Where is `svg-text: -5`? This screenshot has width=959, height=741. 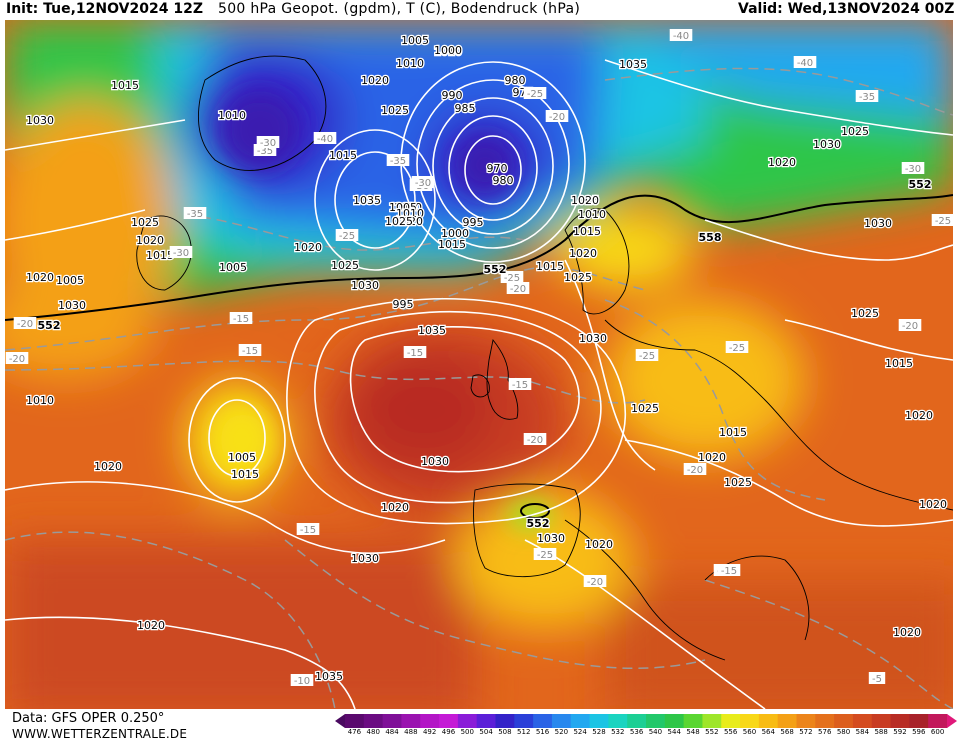
svg-text: -5 is located at coordinates (877, 679).